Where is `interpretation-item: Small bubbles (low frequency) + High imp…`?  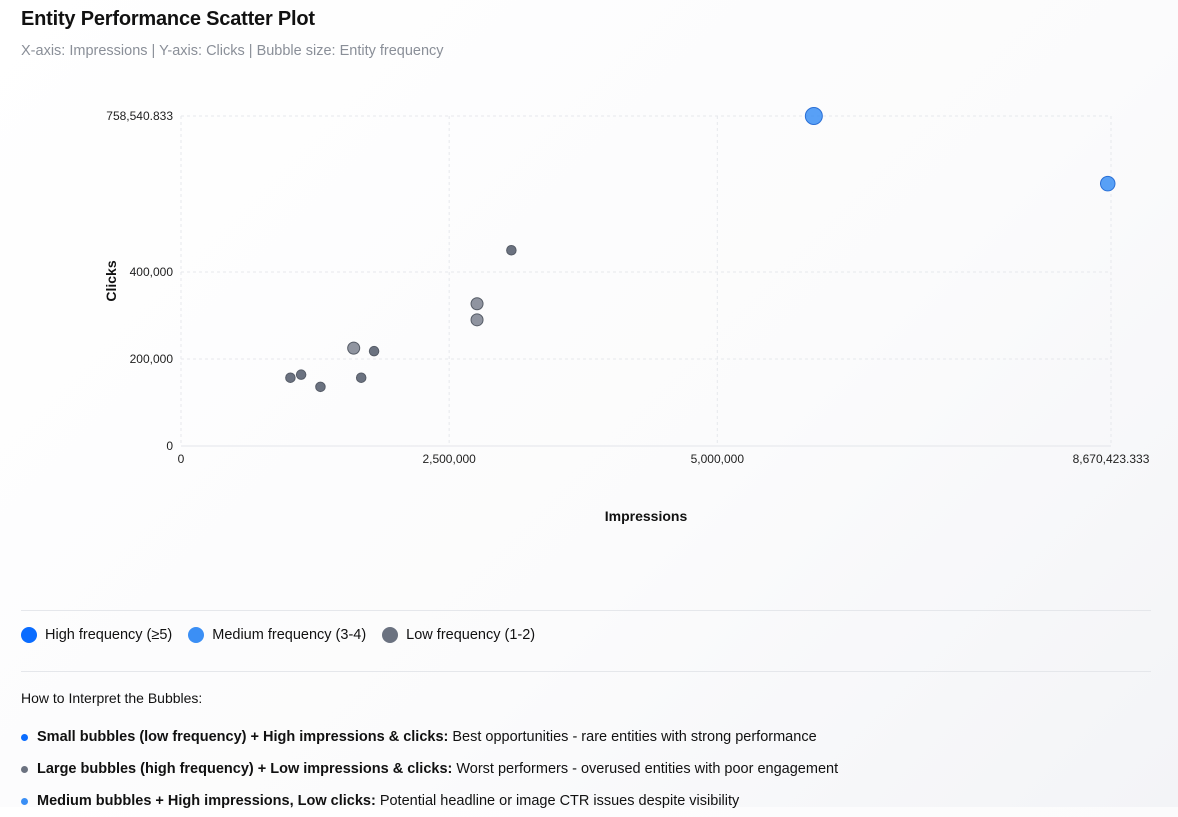 interpretation-item: Small bubbles (low frequency) + High imp… is located at coordinates (429, 737).